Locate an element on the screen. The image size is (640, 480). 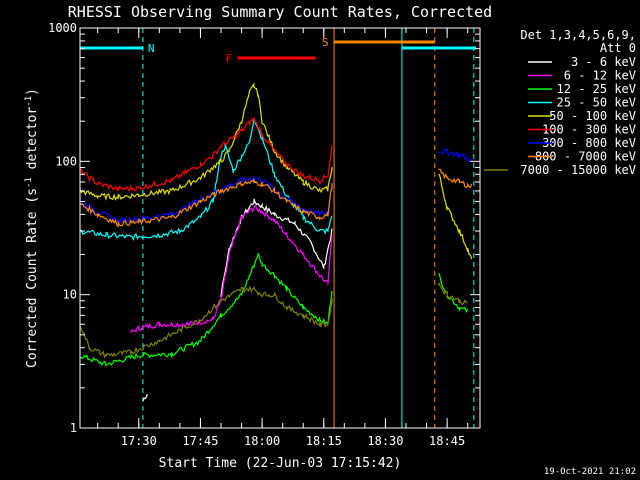
x-axis-label: Start Time (22-Jun-03 17:15:42) is located at coordinates (280, 463).